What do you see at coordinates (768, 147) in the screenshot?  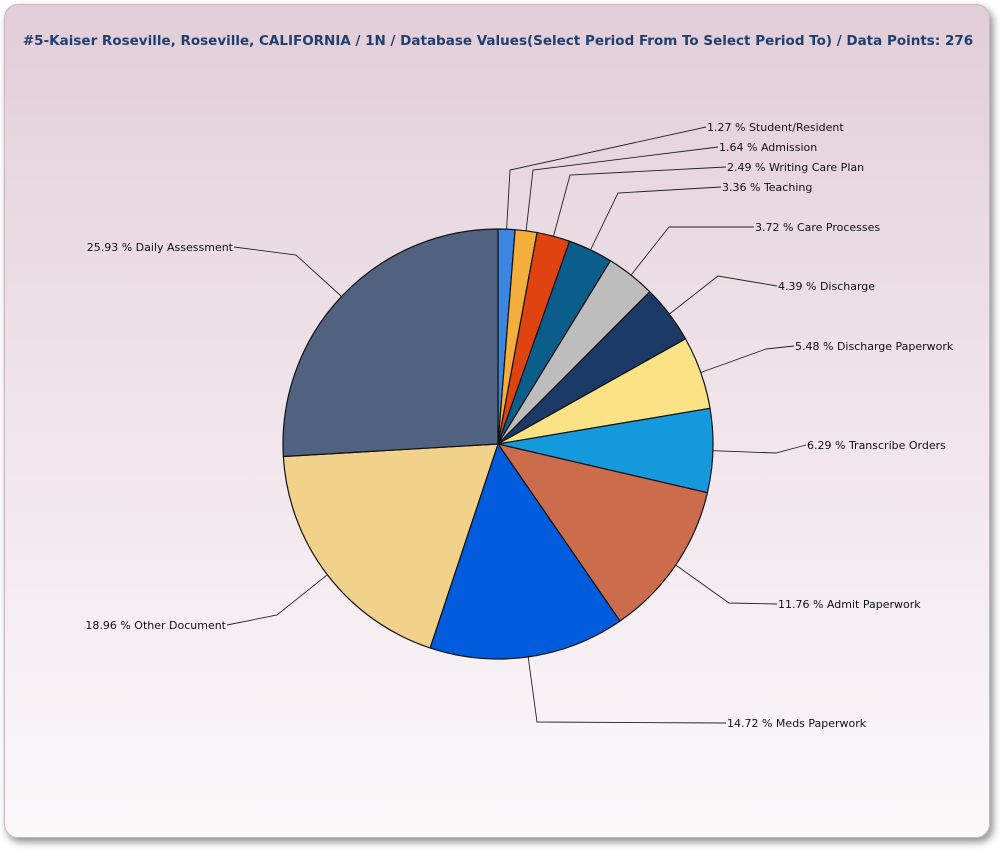 I see `slice-label: 1.64 % Admission` at bounding box center [768, 147].